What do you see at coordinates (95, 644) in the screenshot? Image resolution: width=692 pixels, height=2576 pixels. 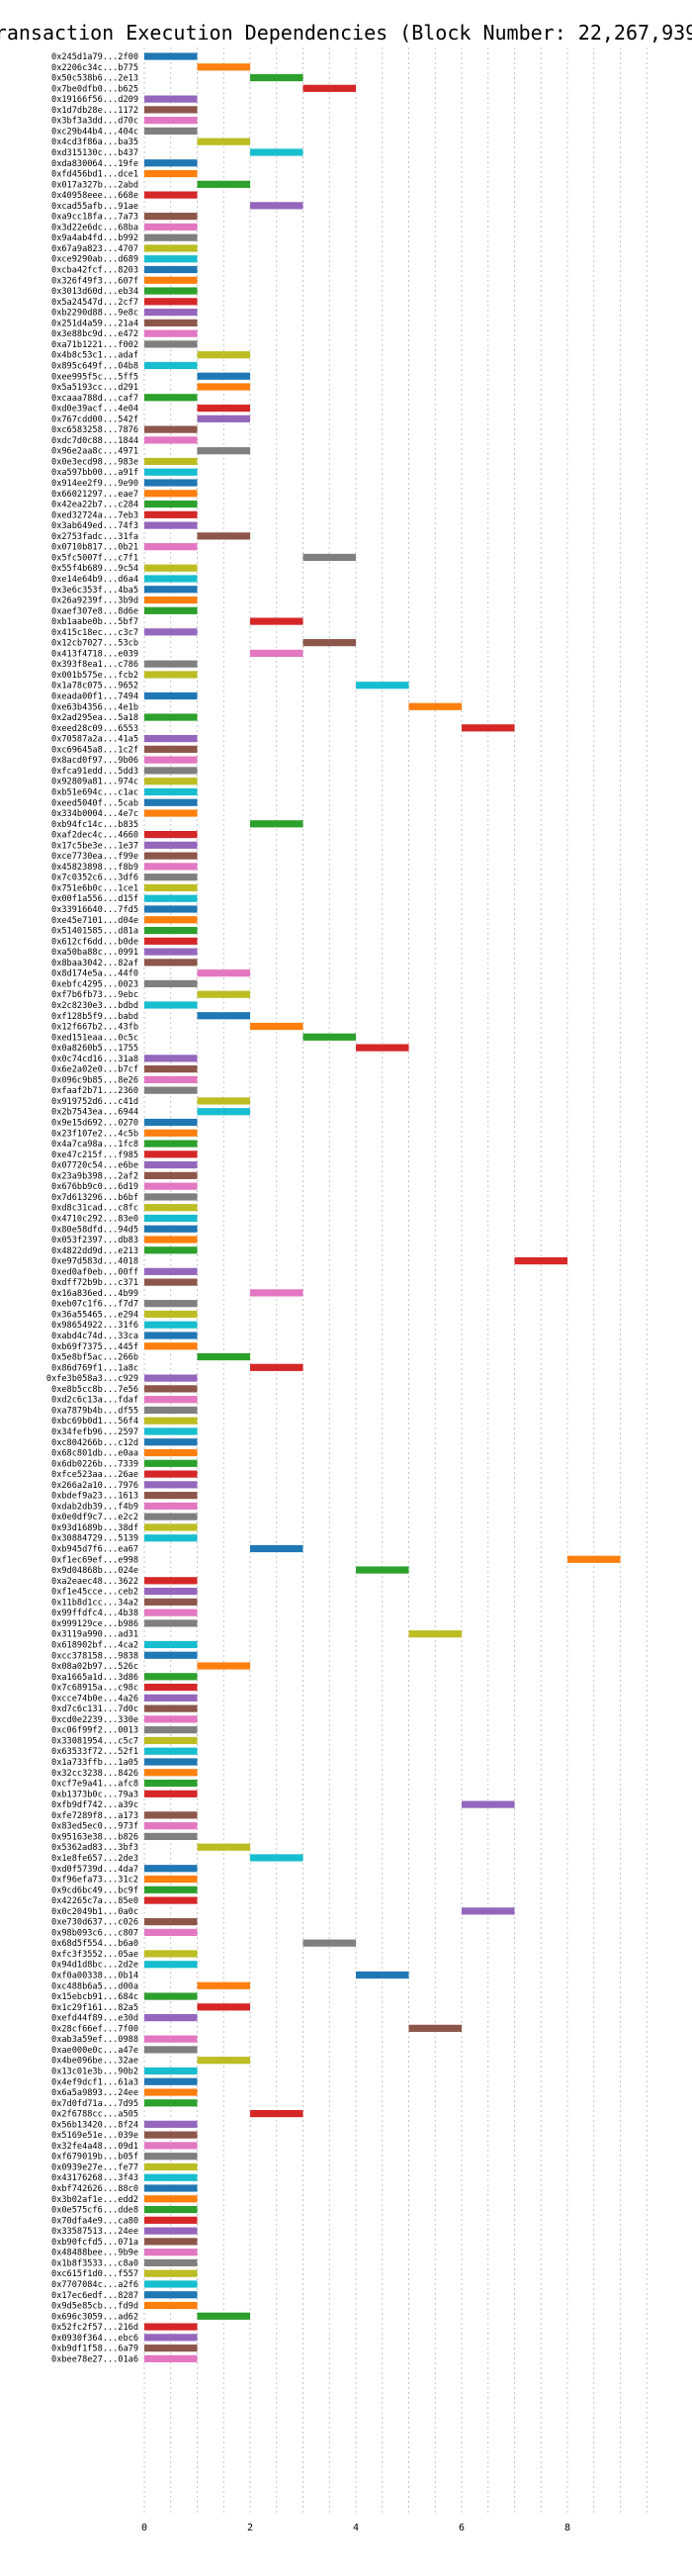 I see `transaction-label: 0x12cb7027...53cb` at bounding box center [95, 644].